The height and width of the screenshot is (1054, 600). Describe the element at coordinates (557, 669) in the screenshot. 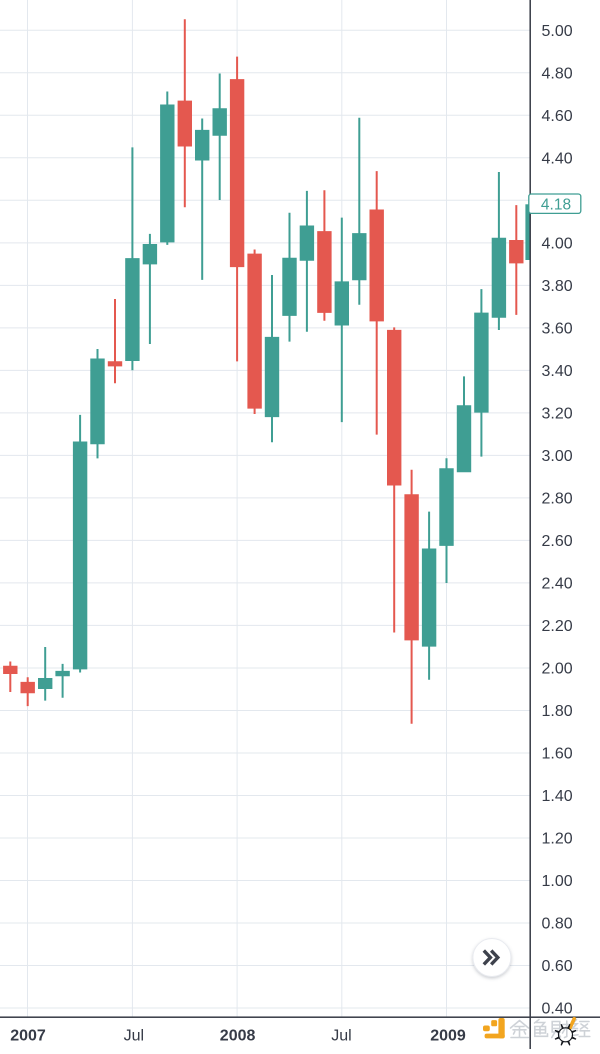

I see `svg-text: 2.00` at that location.